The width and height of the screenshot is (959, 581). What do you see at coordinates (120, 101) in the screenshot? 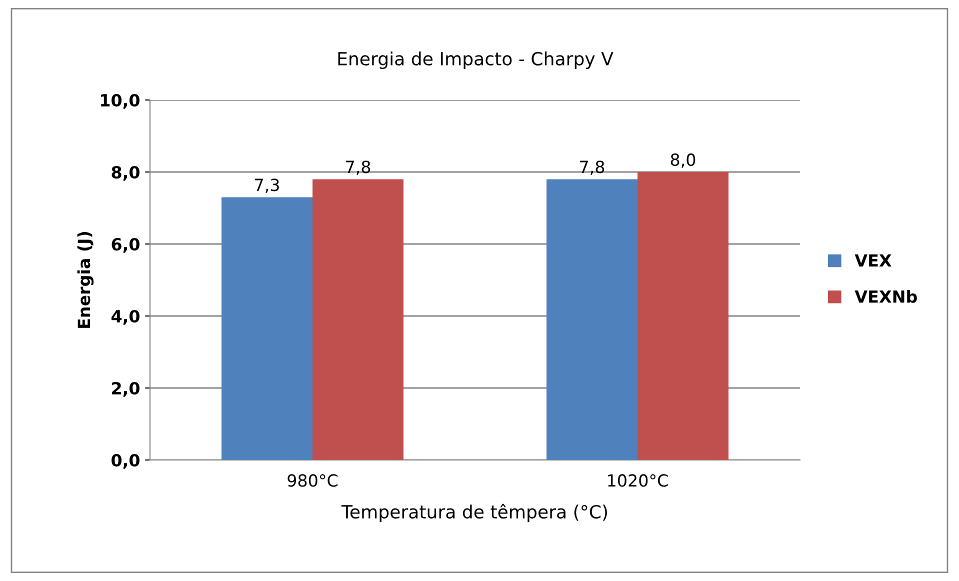
I see `y-tick-label: 10,0` at bounding box center [120, 101].